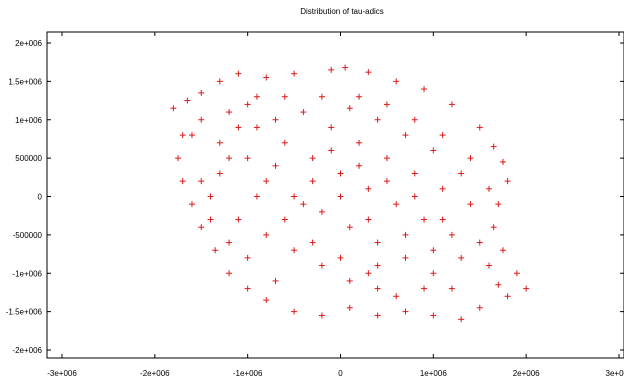  What do you see at coordinates (615, 373) in the screenshot?
I see `x-tick-label: 3e+006` at bounding box center [615, 373].